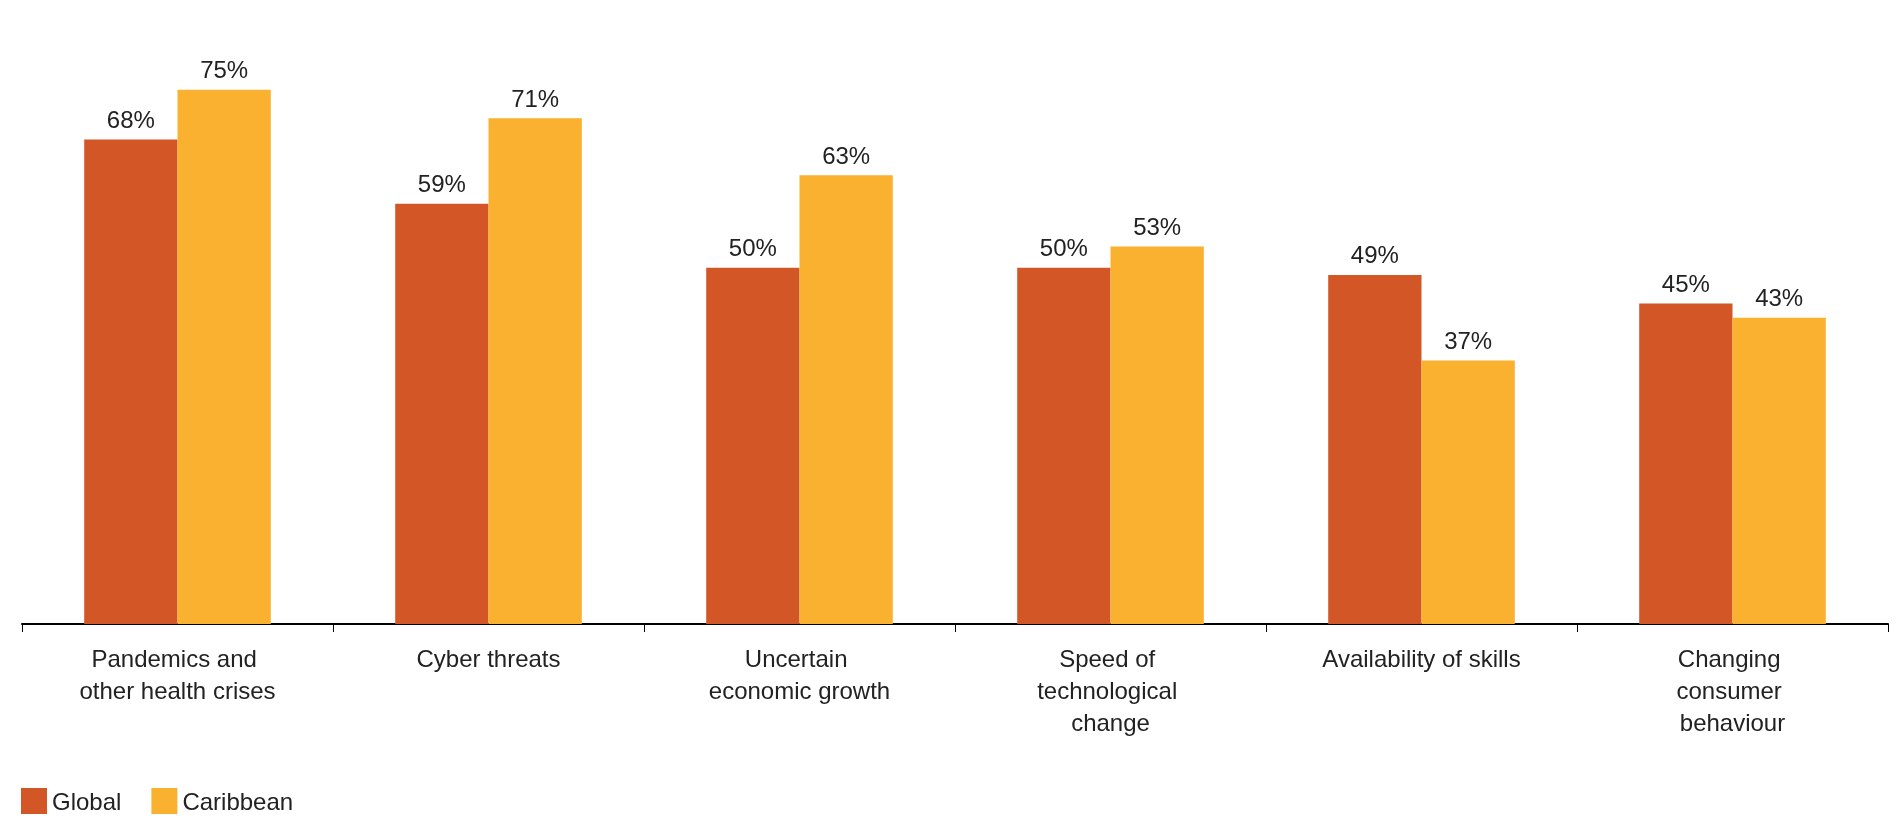 The width and height of the screenshot is (1904, 837). Describe the element at coordinates (1779, 298) in the screenshot. I see `data-label: 43%` at that location.